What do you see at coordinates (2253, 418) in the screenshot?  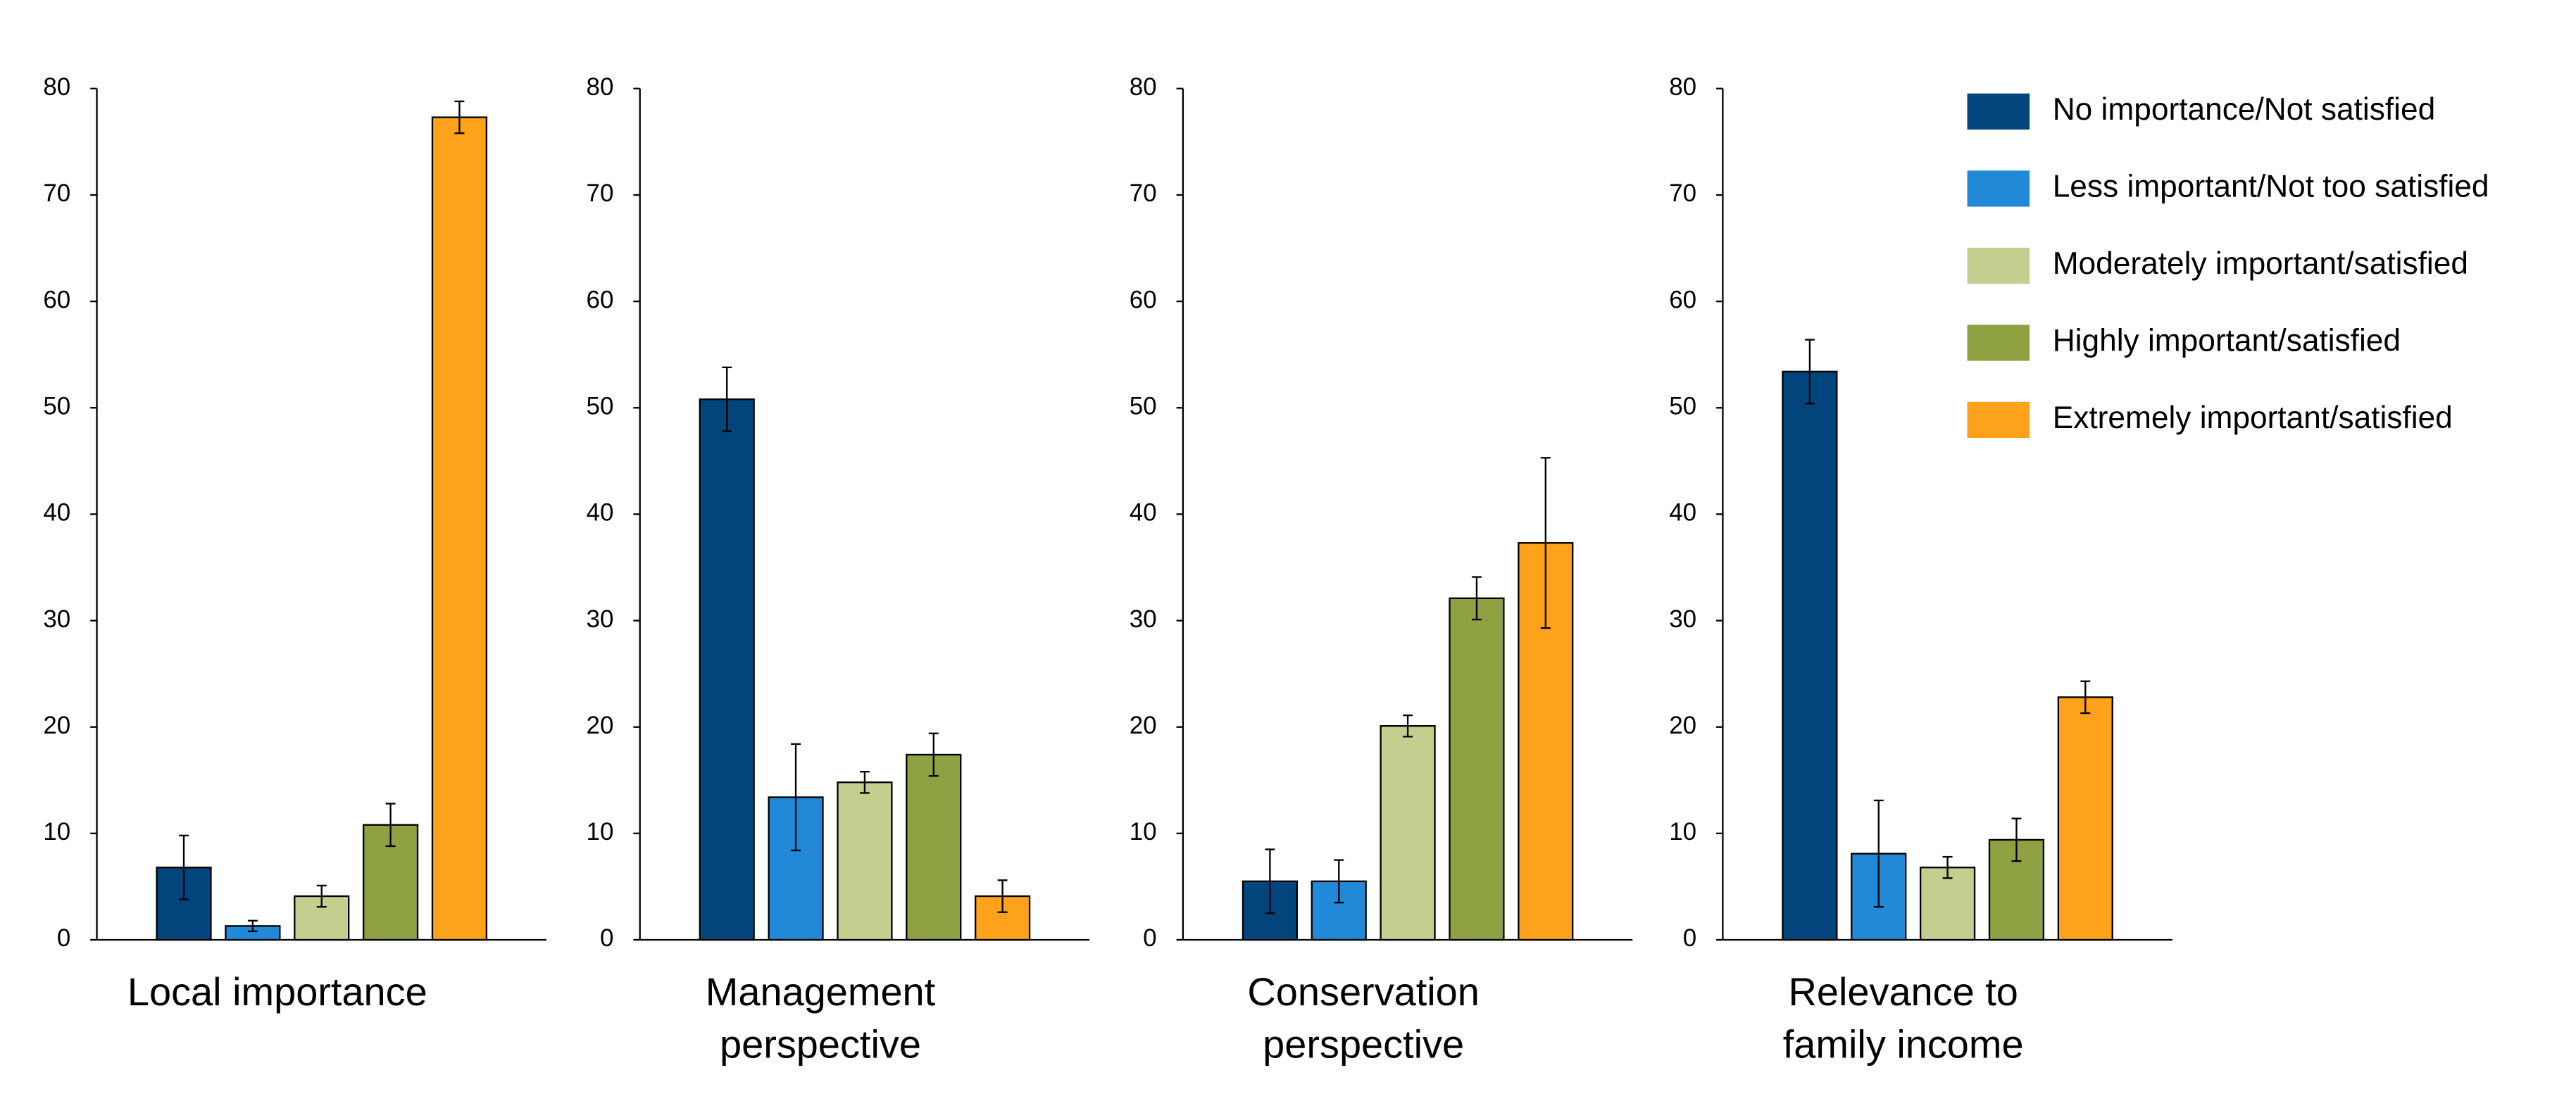 I see `legend-label: Extremely important/satisfied` at bounding box center [2253, 418].